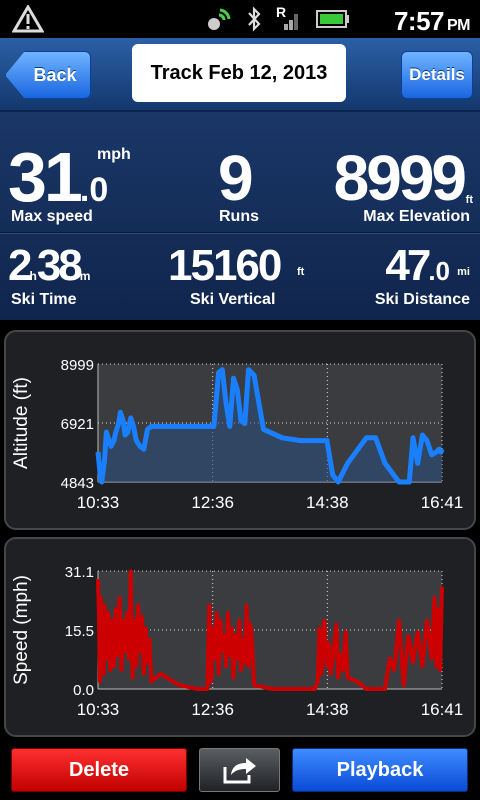 Image resolution: width=480 pixels, height=800 pixels. What do you see at coordinates (99, 770) in the screenshot?
I see `delete-button: Delete` at bounding box center [99, 770].